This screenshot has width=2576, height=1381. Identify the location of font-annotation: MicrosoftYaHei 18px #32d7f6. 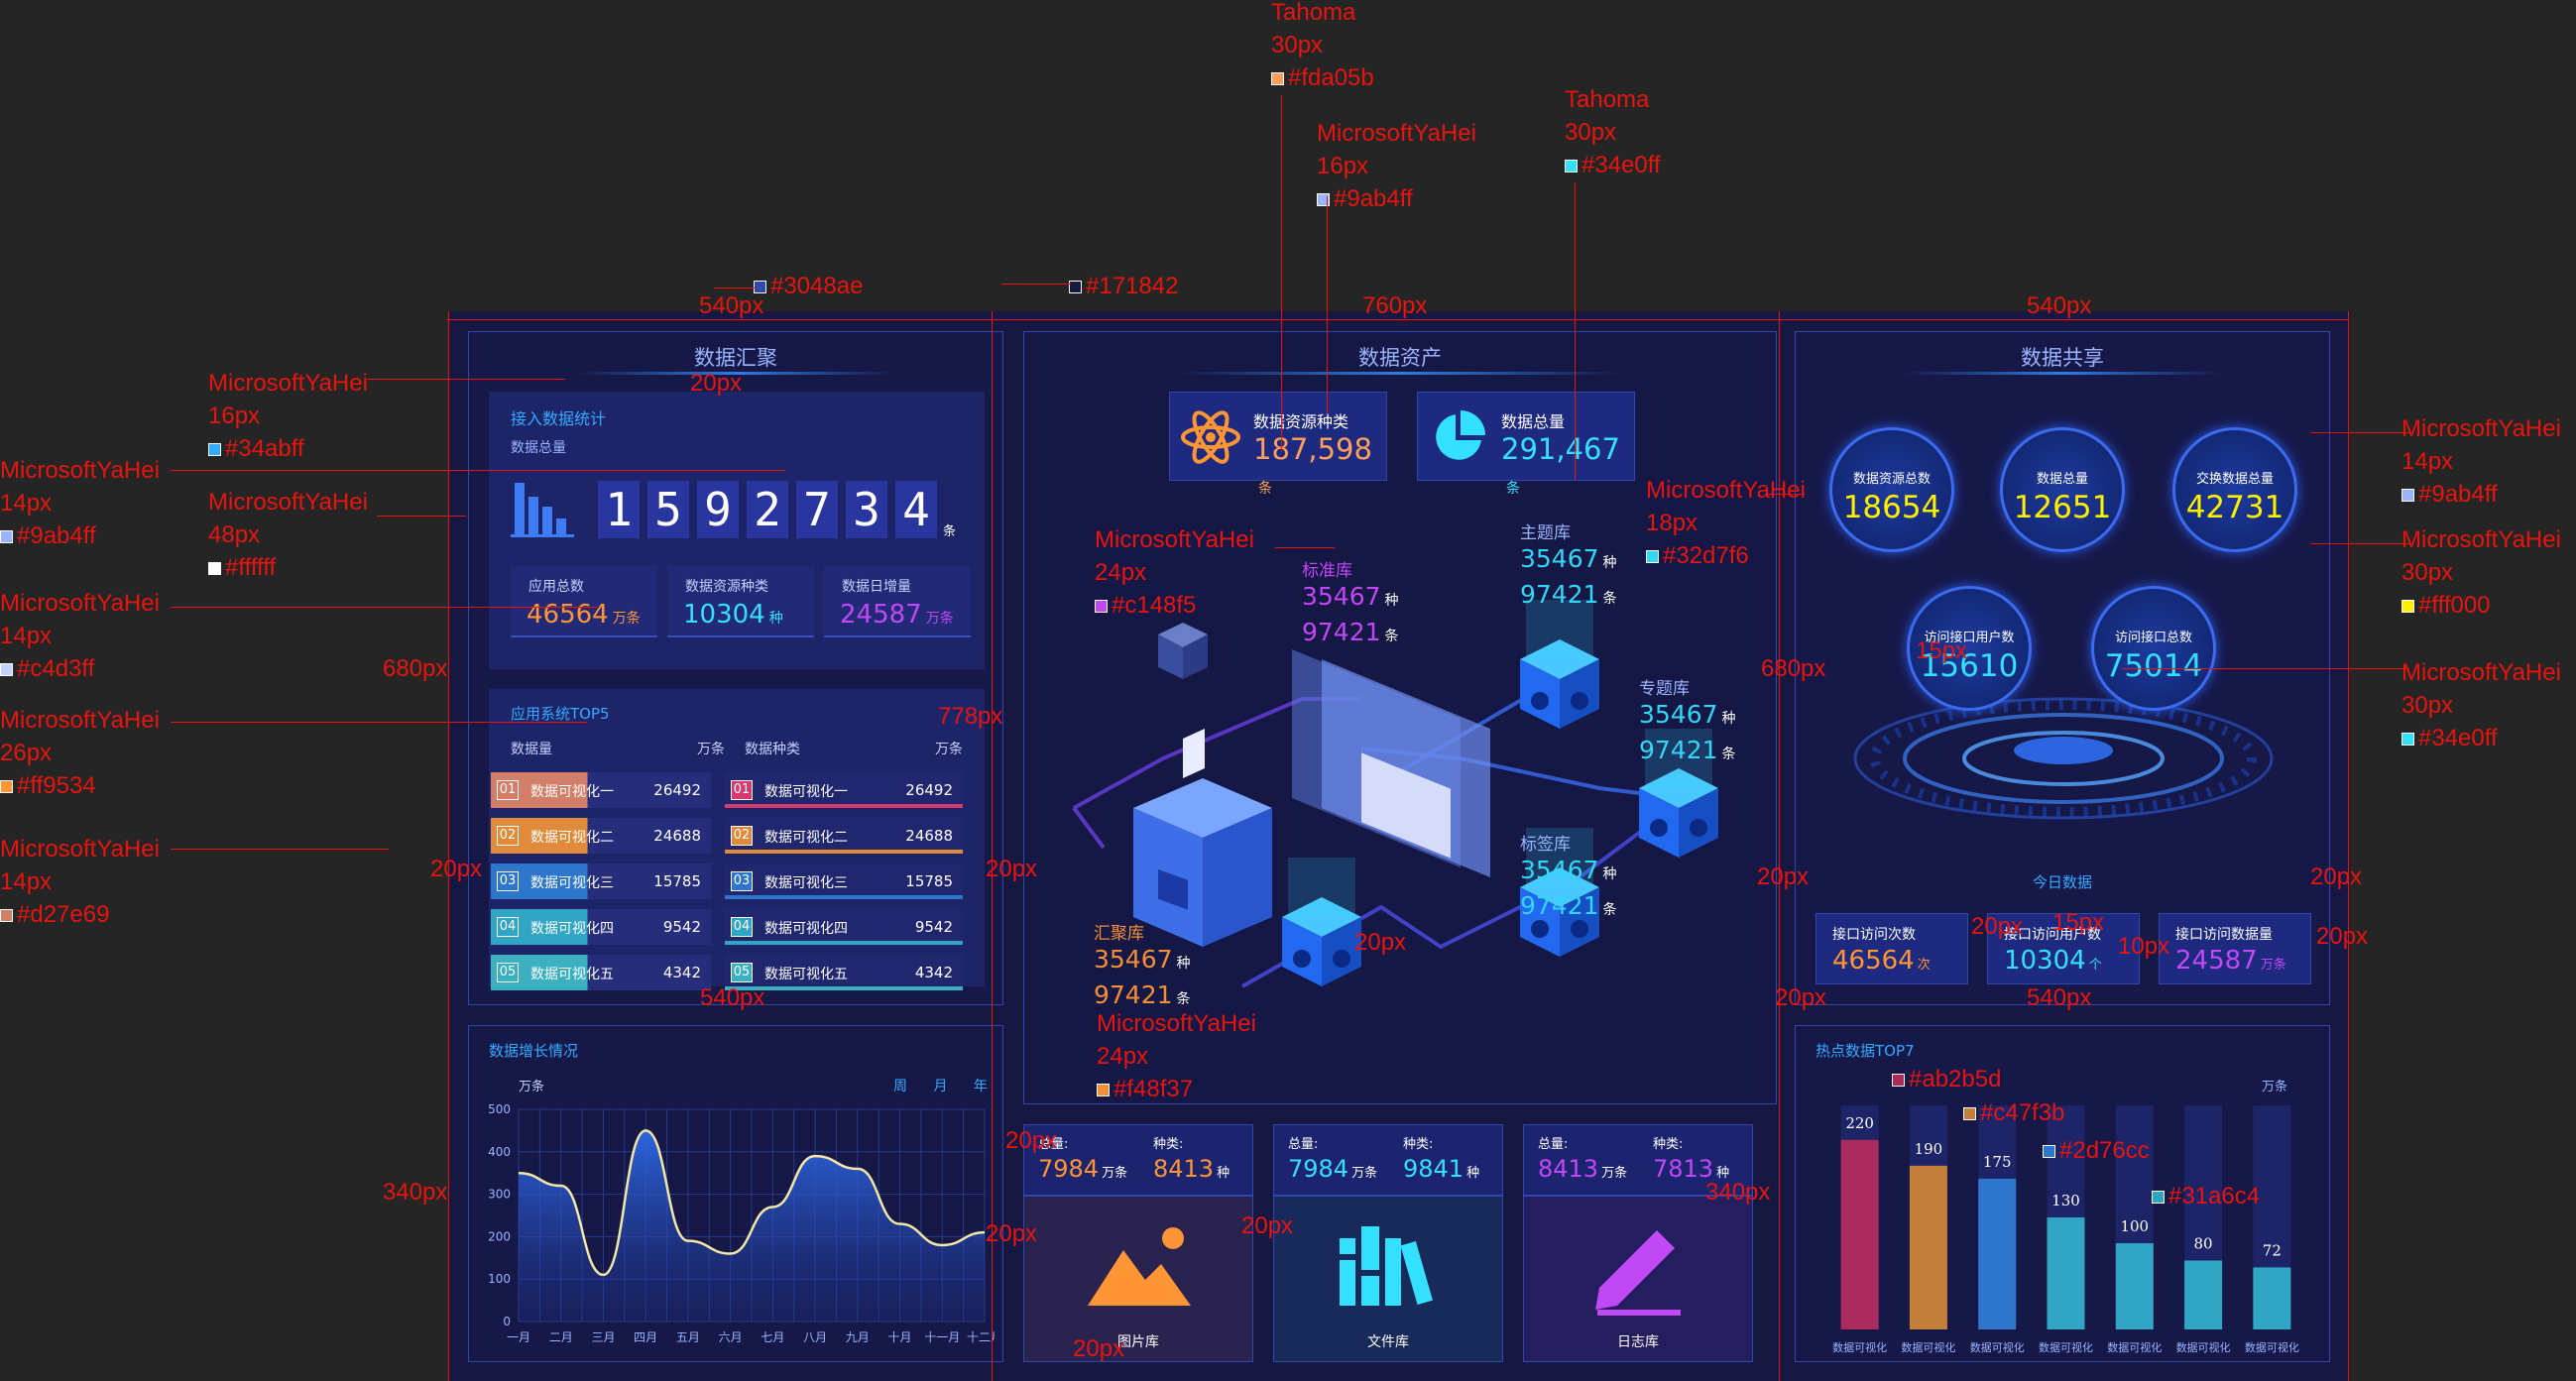
(1726, 523).